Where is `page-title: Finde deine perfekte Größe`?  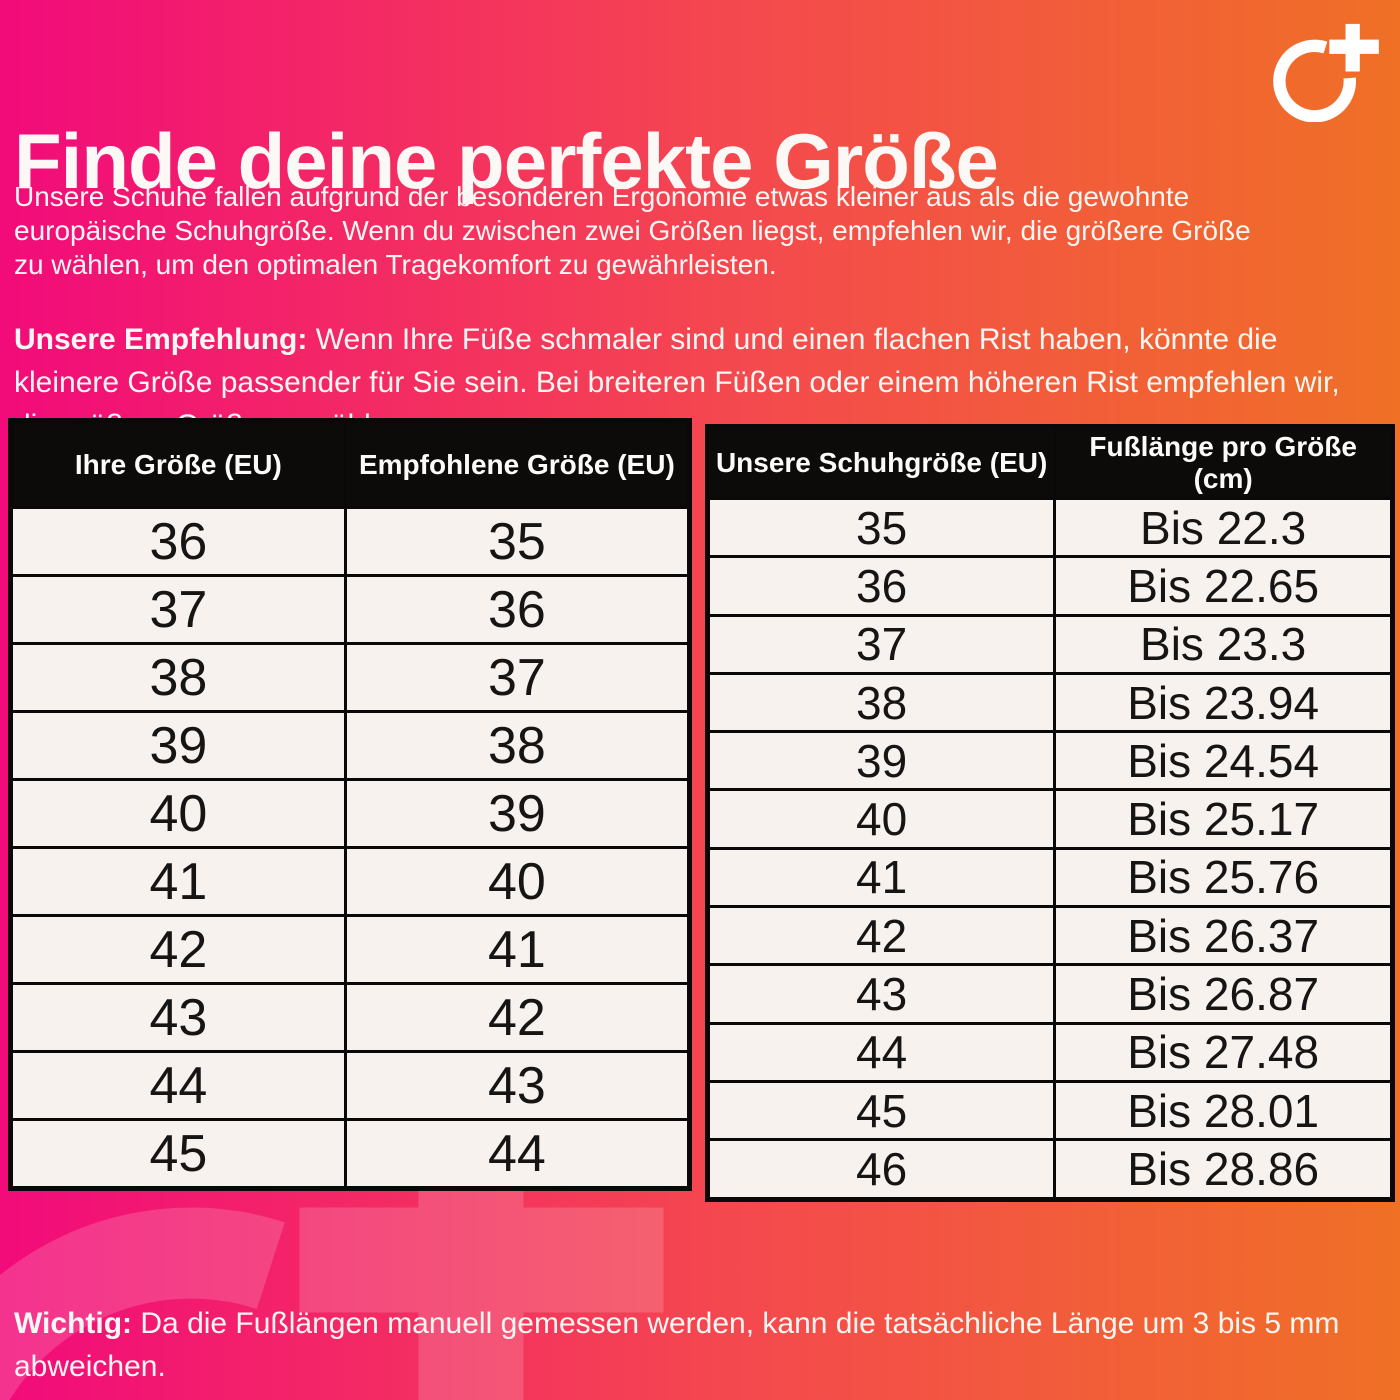
page-title: Finde deine perfekte Größe is located at coordinates (506, 161).